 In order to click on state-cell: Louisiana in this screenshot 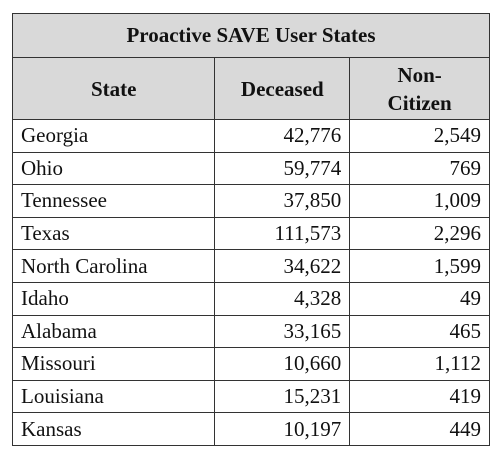, I will do `click(113, 396)`.